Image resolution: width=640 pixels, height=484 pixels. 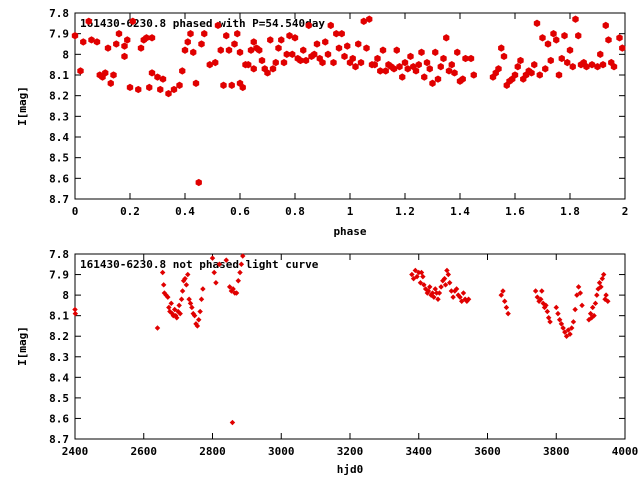 I want to click on y-axis-label: I[mag], so click(x=22, y=106).